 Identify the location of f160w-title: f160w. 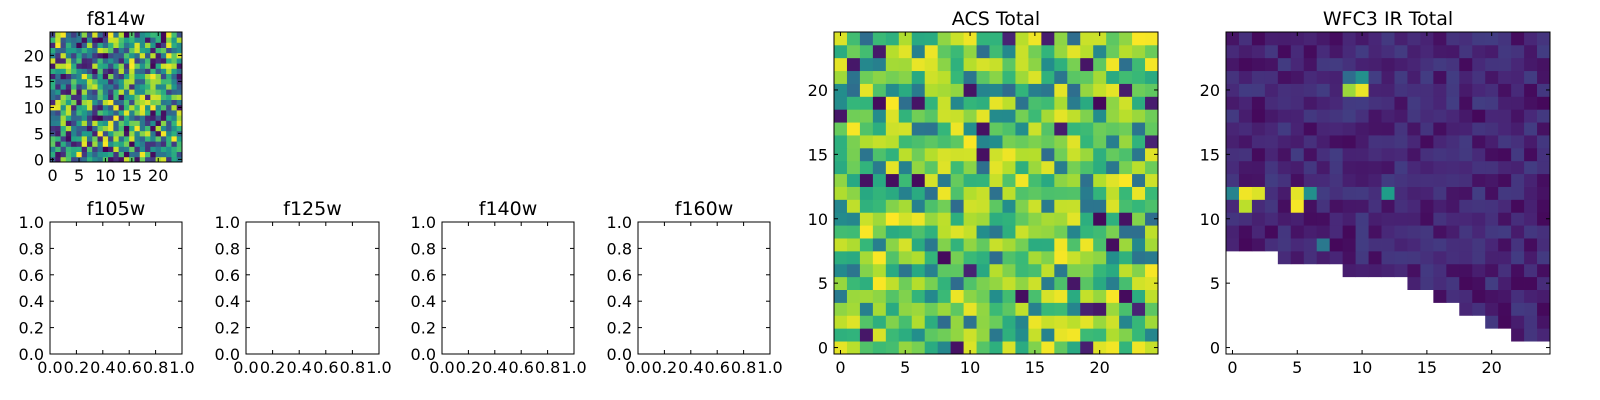
(704, 209).